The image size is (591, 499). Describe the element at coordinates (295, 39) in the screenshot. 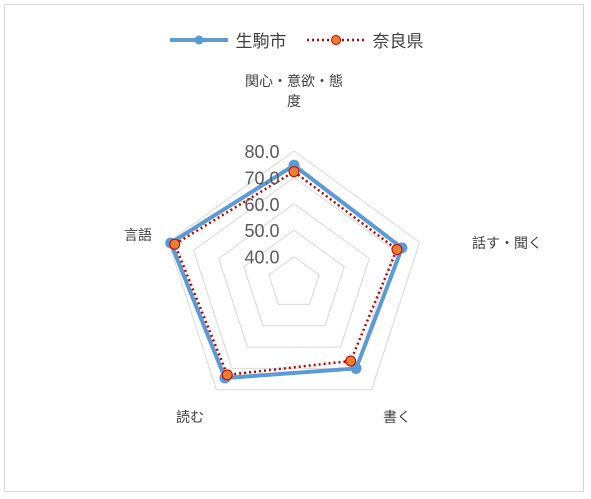

I see `legend: 生駒市 奈良県` at that location.